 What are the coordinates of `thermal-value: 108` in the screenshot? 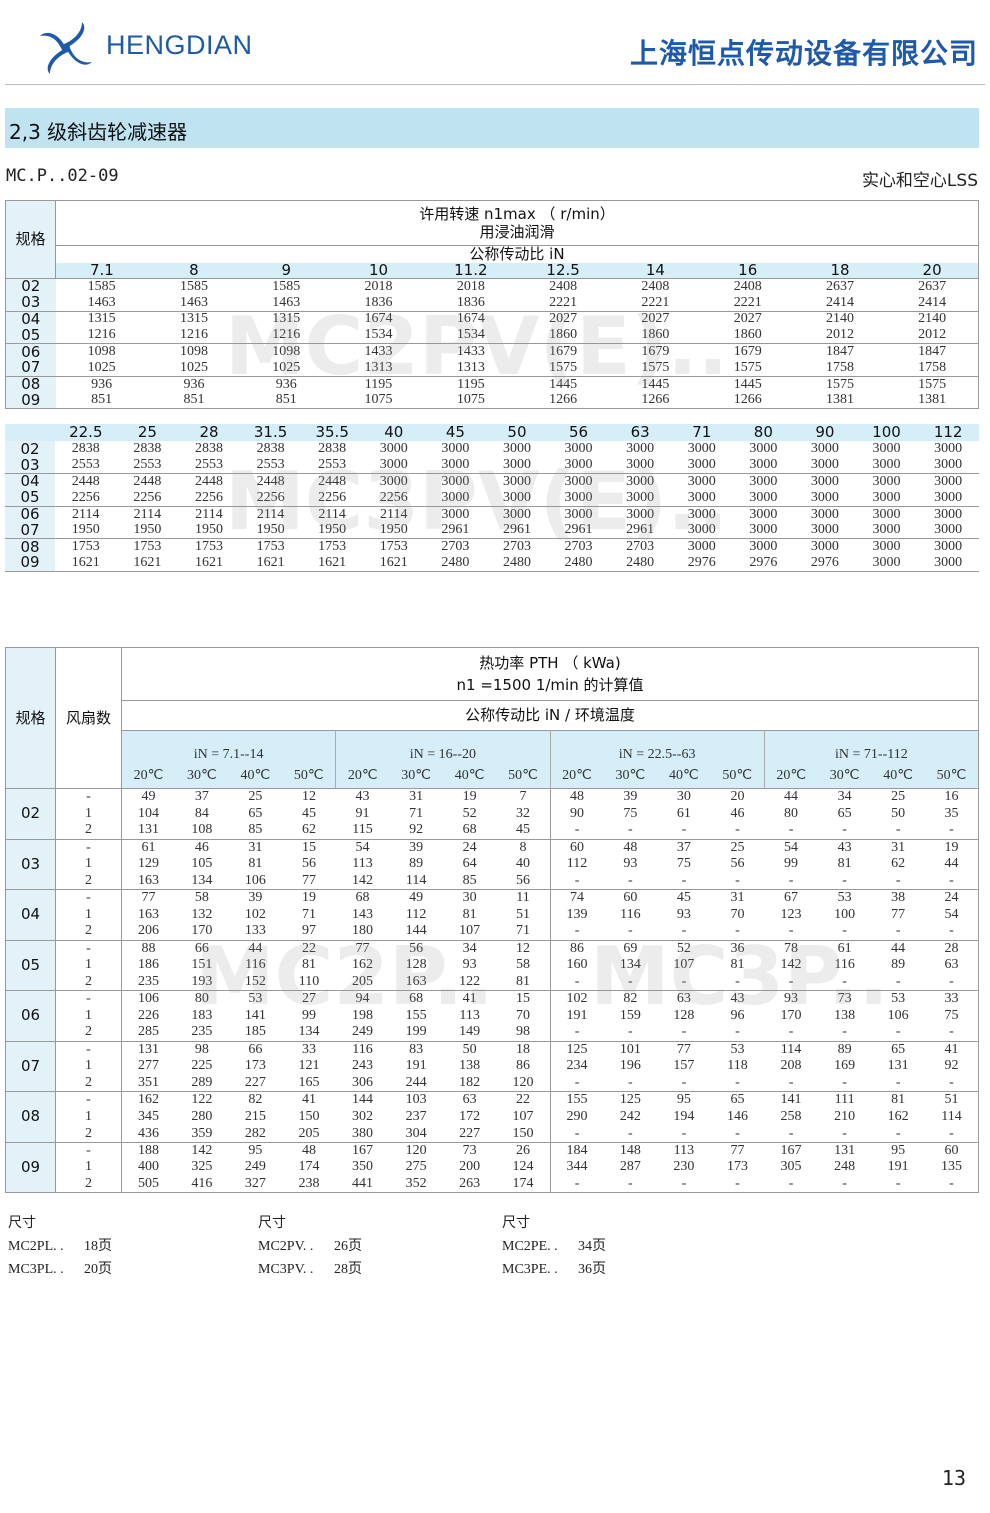 It's located at (202, 830).